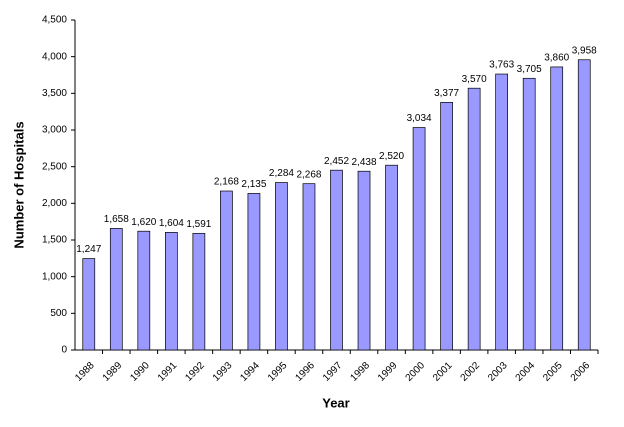  What do you see at coordinates (474, 79) in the screenshot?
I see `data-label: 3,570` at bounding box center [474, 79].